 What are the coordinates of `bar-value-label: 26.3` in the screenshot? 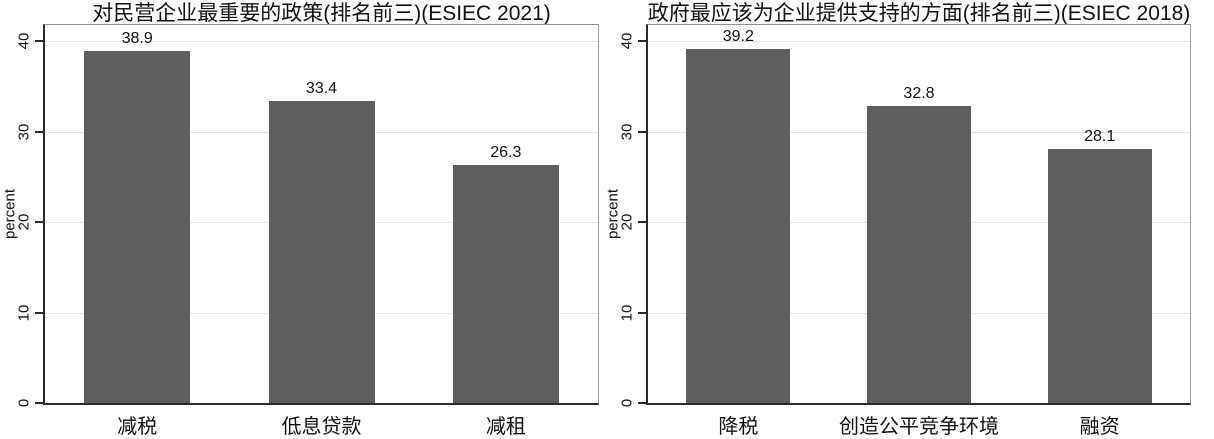 It's located at (506, 153).